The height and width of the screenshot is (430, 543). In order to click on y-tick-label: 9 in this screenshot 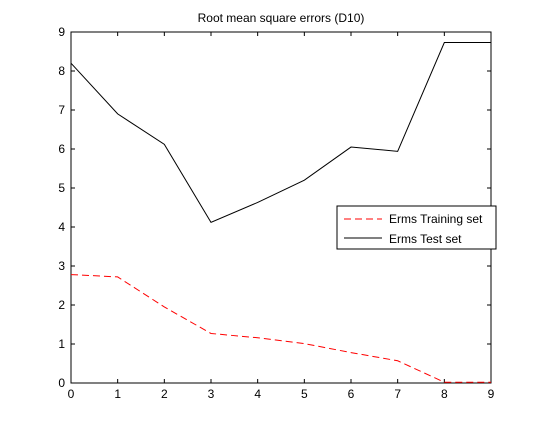, I will do `click(61, 32)`.